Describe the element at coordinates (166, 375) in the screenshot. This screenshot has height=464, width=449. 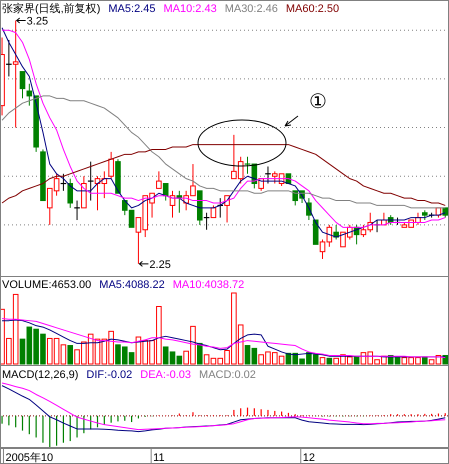
I see `text: DEA:-0.03` at that location.